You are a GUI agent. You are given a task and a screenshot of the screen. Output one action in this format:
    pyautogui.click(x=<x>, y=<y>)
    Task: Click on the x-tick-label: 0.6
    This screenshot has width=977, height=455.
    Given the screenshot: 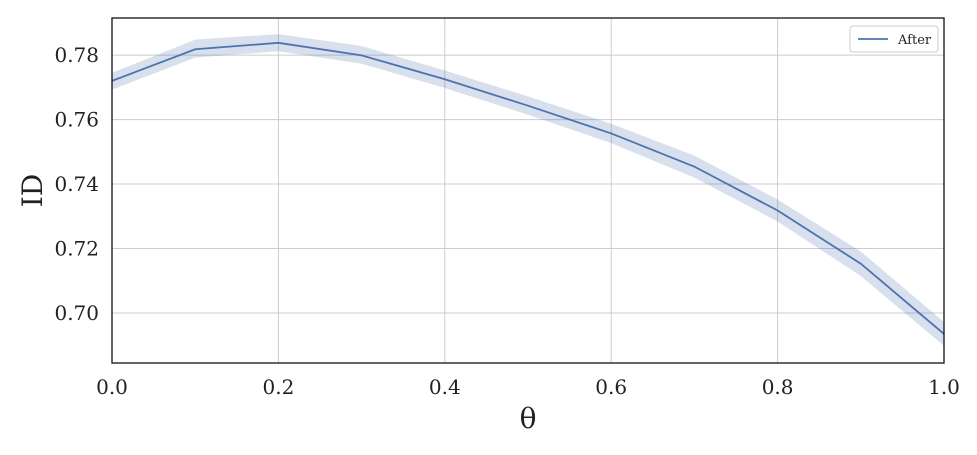 What is the action you would take?
    pyautogui.click(x=611, y=387)
    